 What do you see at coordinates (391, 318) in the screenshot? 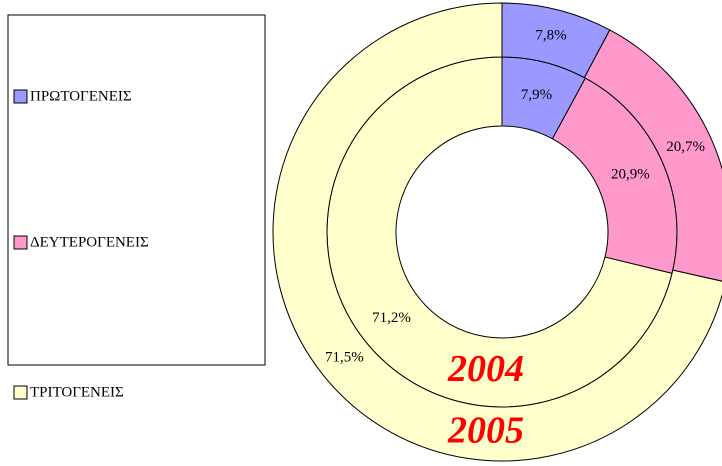
I see `data-label: 71,2%` at bounding box center [391, 318].